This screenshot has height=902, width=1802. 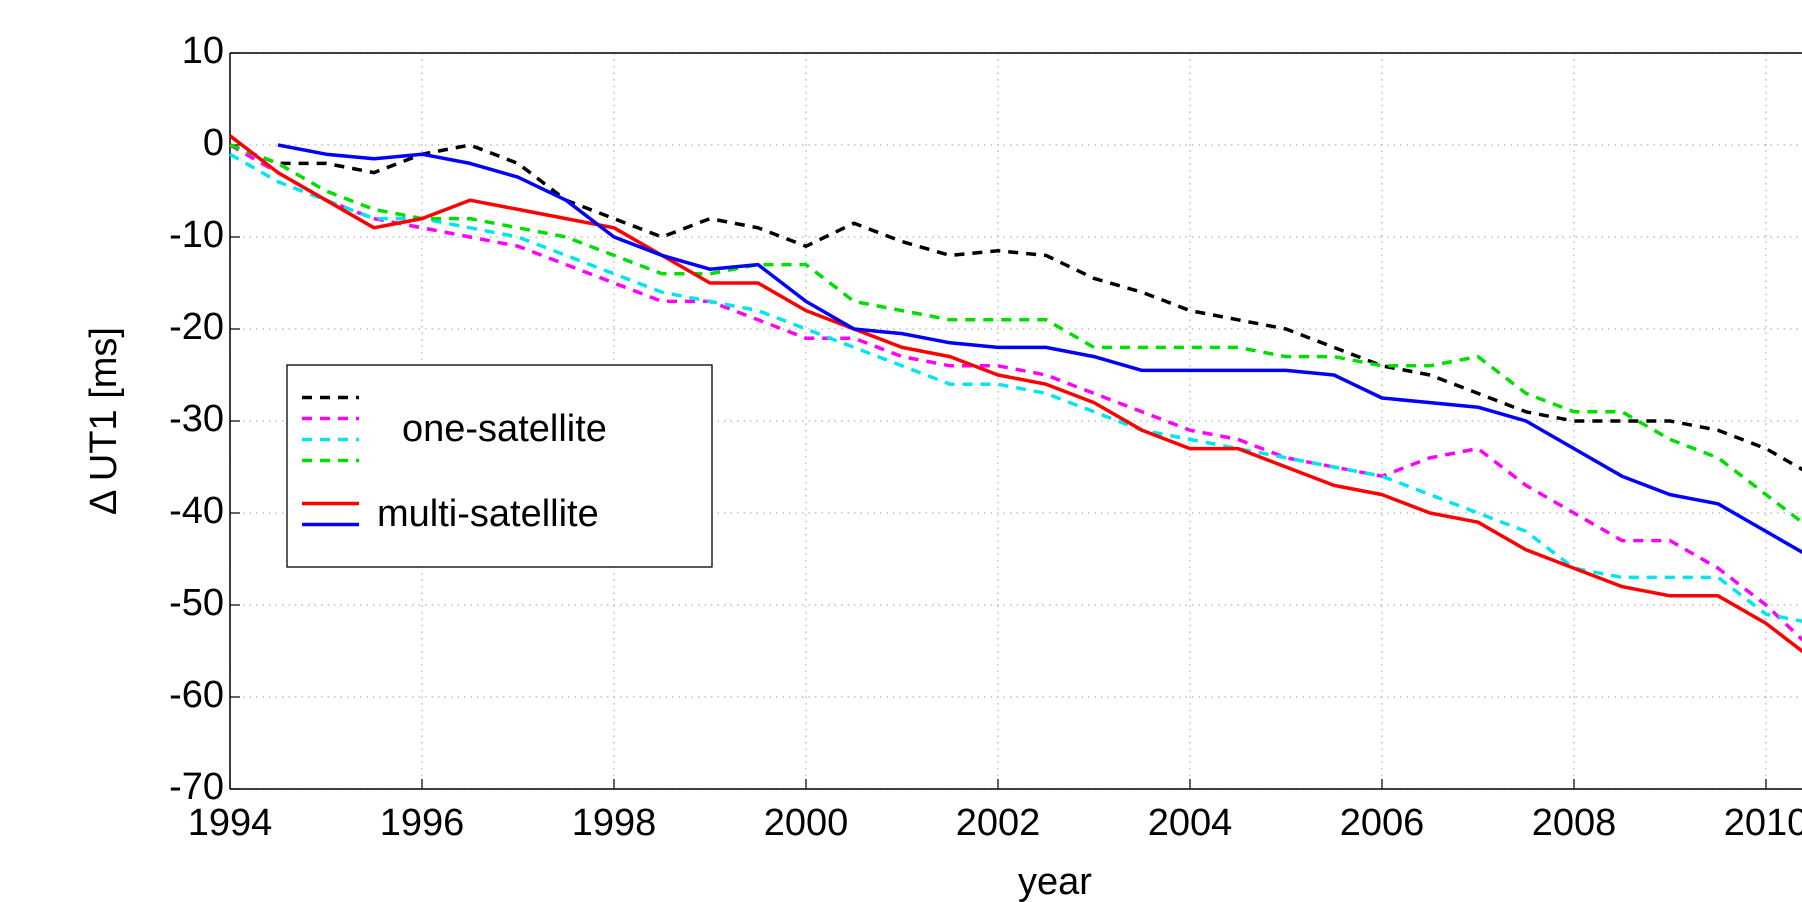 I want to click on y-tick-label: -50, so click(x=196, y=603).